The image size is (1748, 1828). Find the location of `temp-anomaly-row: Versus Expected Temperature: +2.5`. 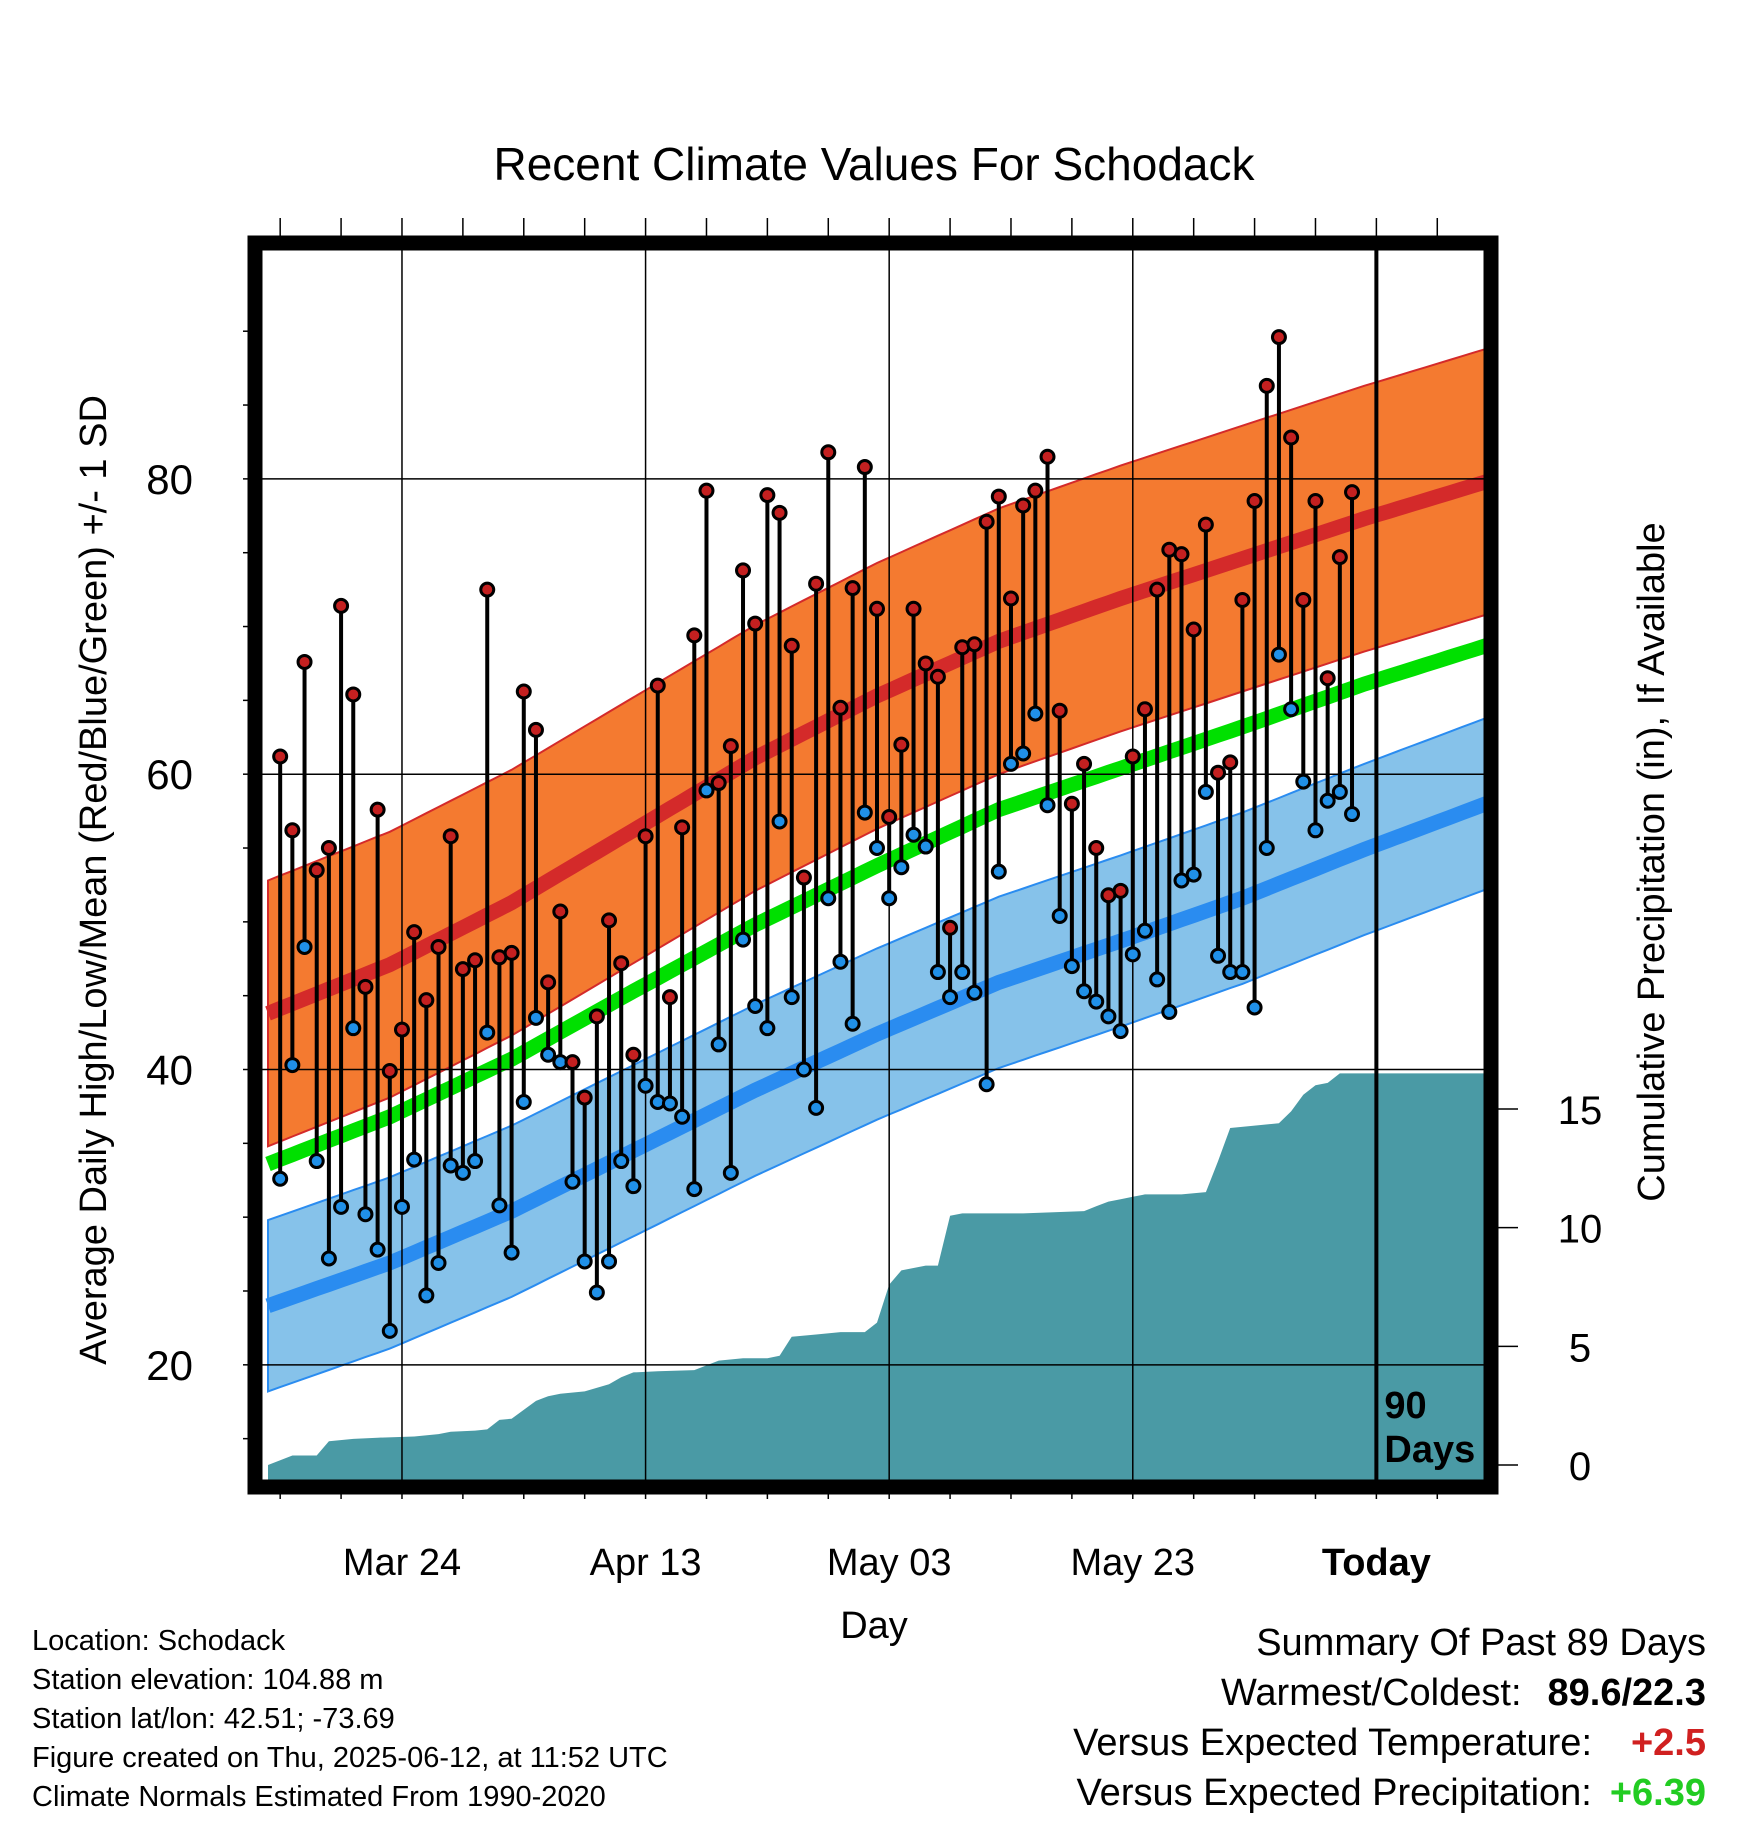

temp-anomaly-row: Versus Expected Temperature: +2.5 is located at coordinates (1389, 1743).